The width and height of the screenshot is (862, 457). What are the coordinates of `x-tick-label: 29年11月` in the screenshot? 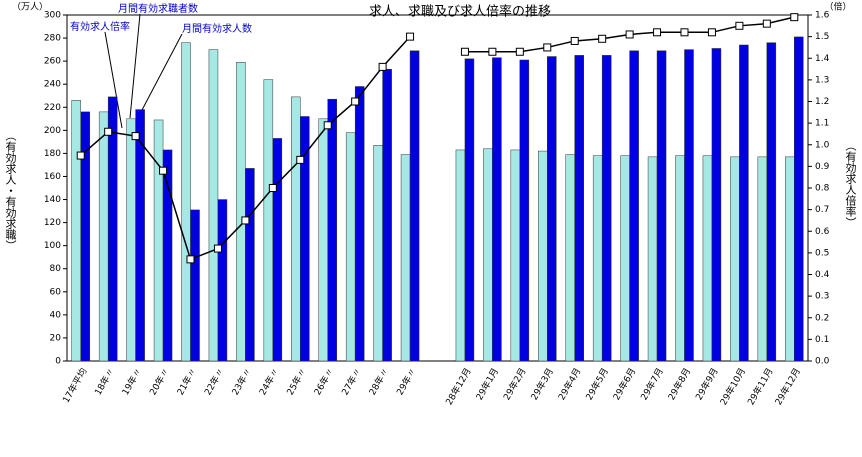 It's located at (760, 386).